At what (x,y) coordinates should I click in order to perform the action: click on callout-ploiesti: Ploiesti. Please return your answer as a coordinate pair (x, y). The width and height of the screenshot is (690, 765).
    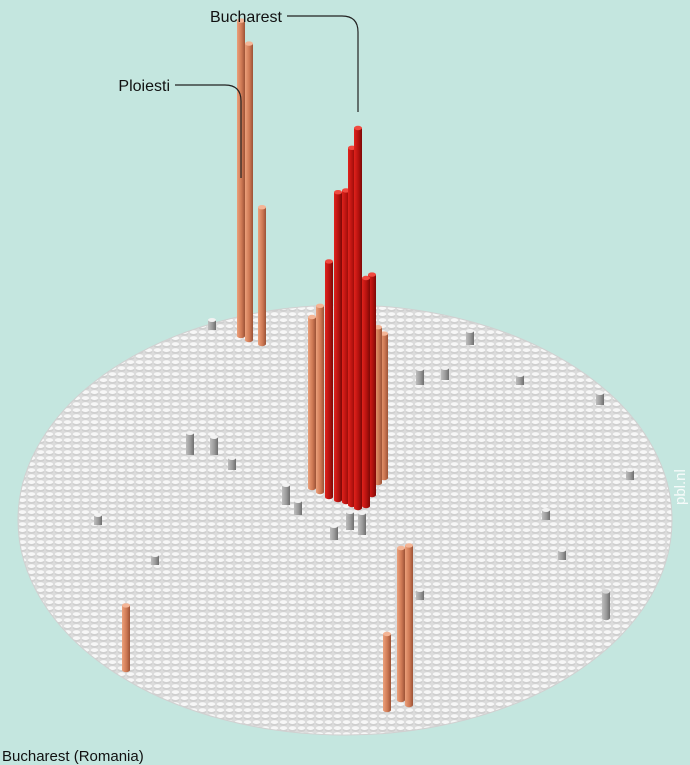
    Looking at the image, I should click on (180, 128).